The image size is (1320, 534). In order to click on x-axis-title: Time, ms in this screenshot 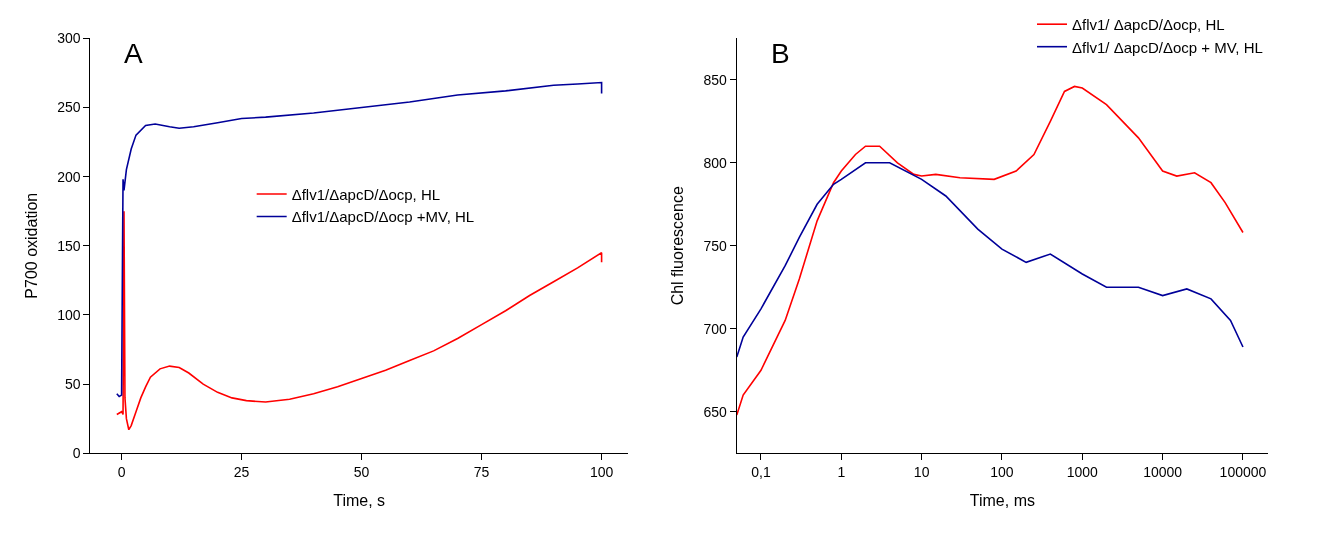, I will do `click(1002, 500)`.